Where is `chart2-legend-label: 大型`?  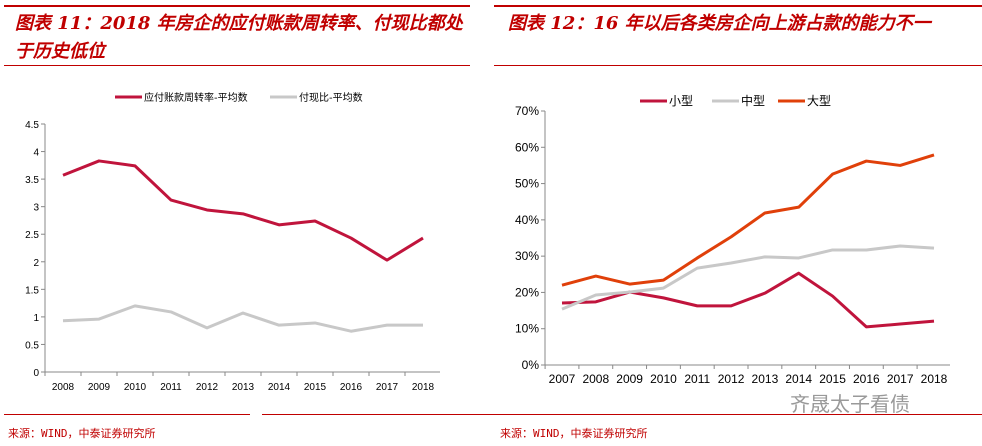
chart2-legend-label: 大型 is located at coordinates (819, 101).